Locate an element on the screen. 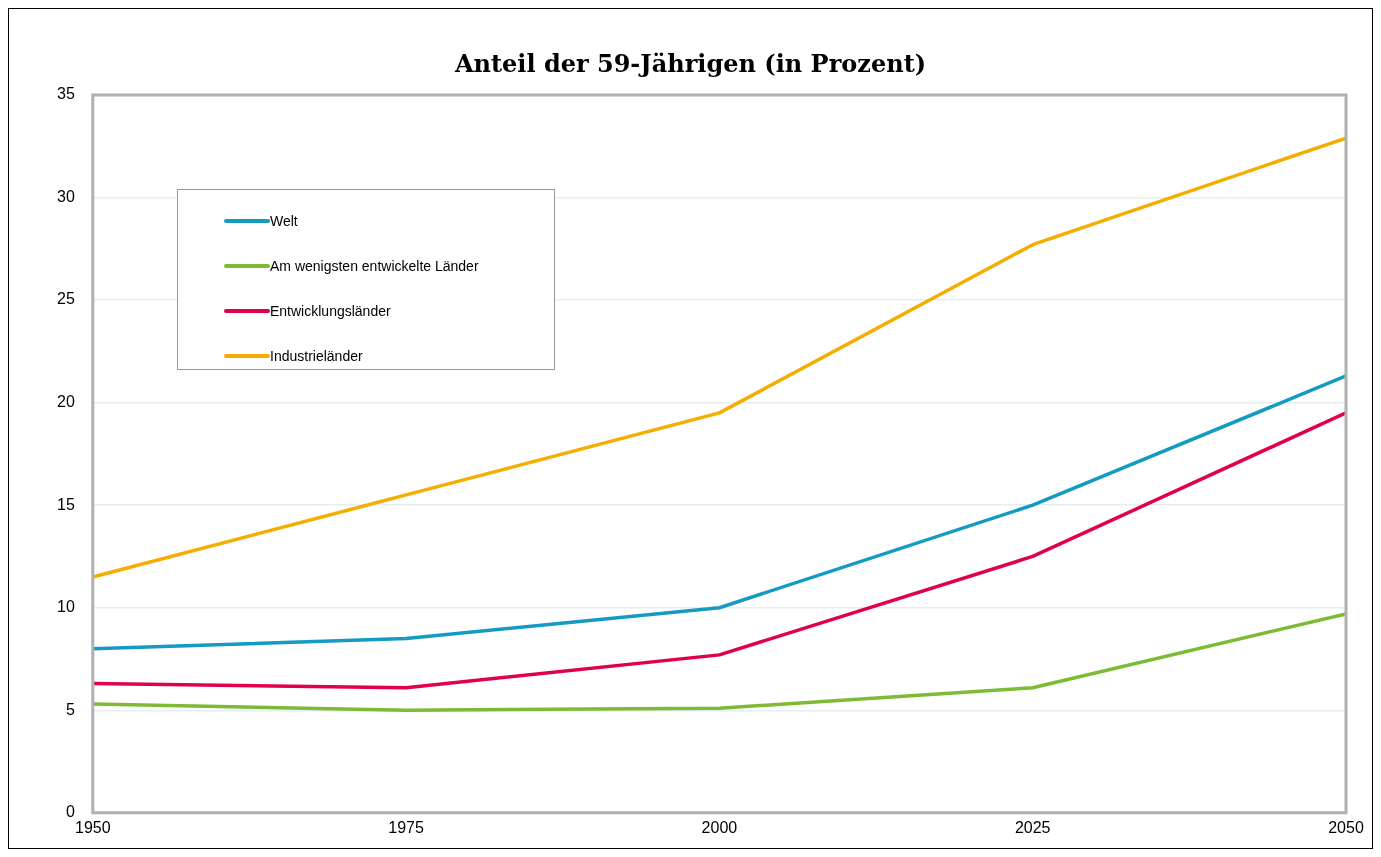 This screenshot has height=857, width=1381. y-tick-label: 25 is located at coordinates (66, 299).